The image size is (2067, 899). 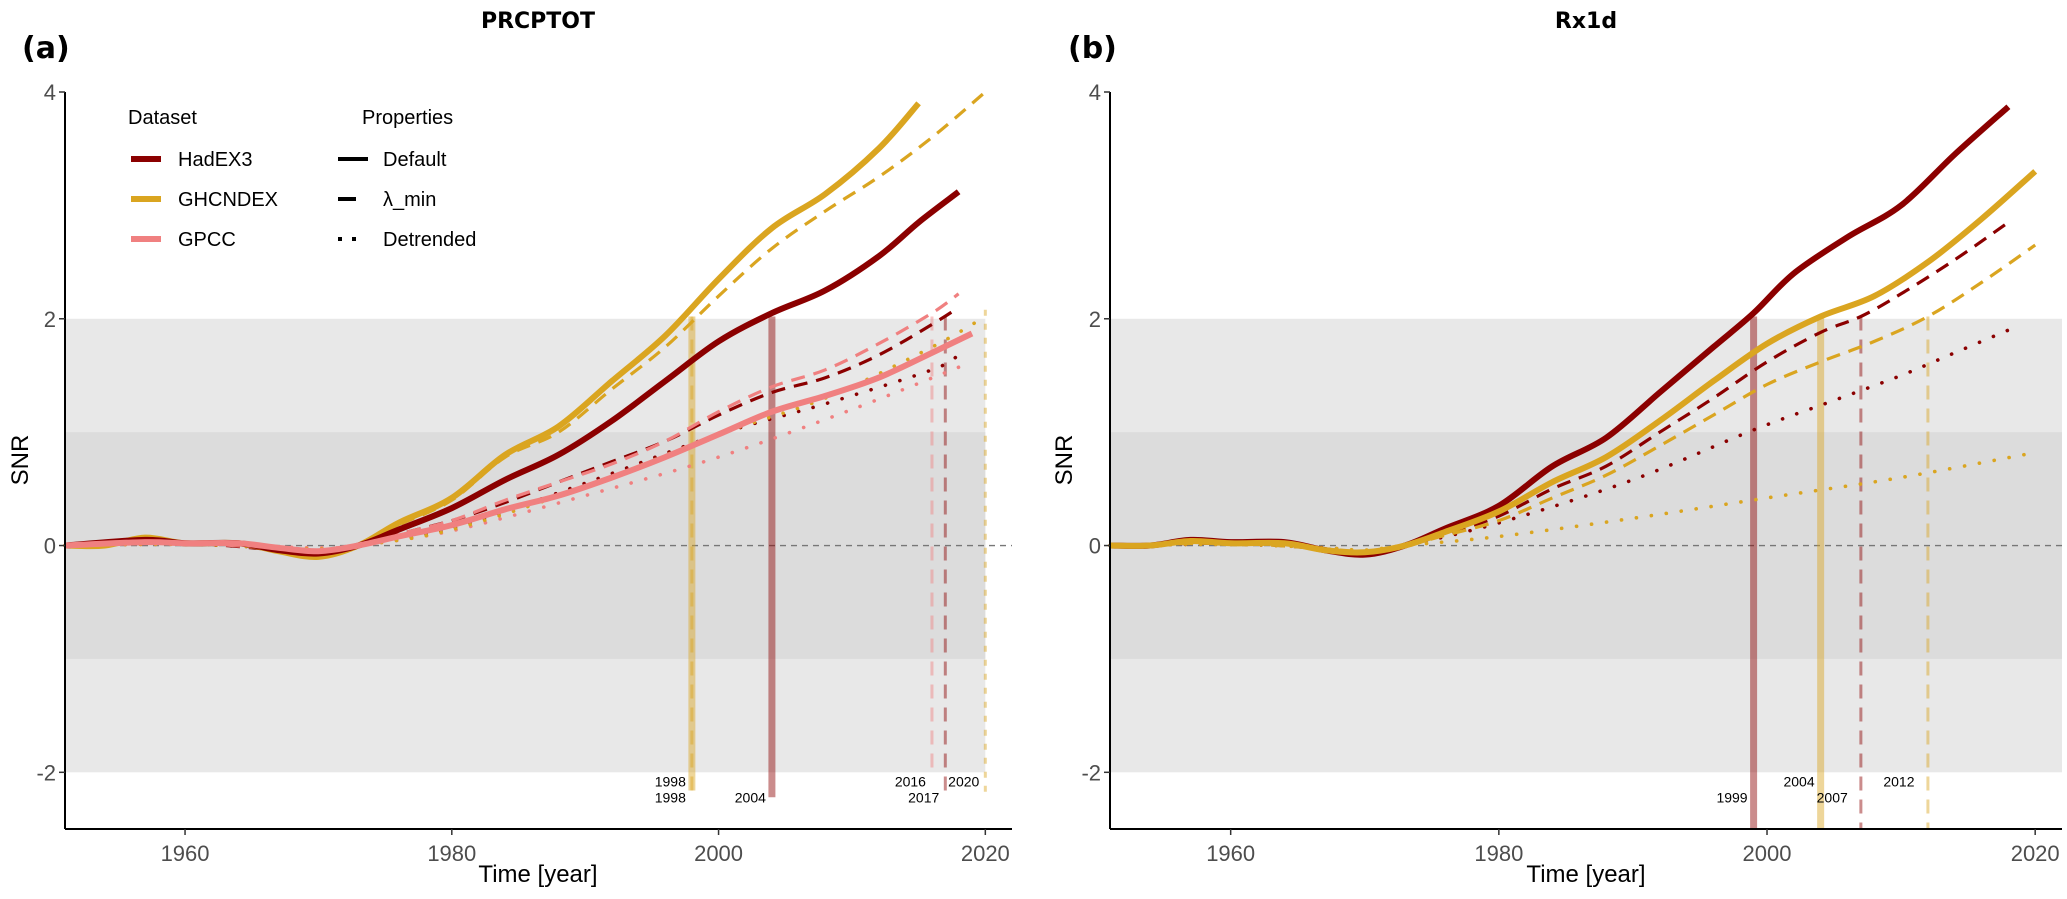 I want to click on legend-label-hadex3: HadEX3, so click(x=215, y=160).